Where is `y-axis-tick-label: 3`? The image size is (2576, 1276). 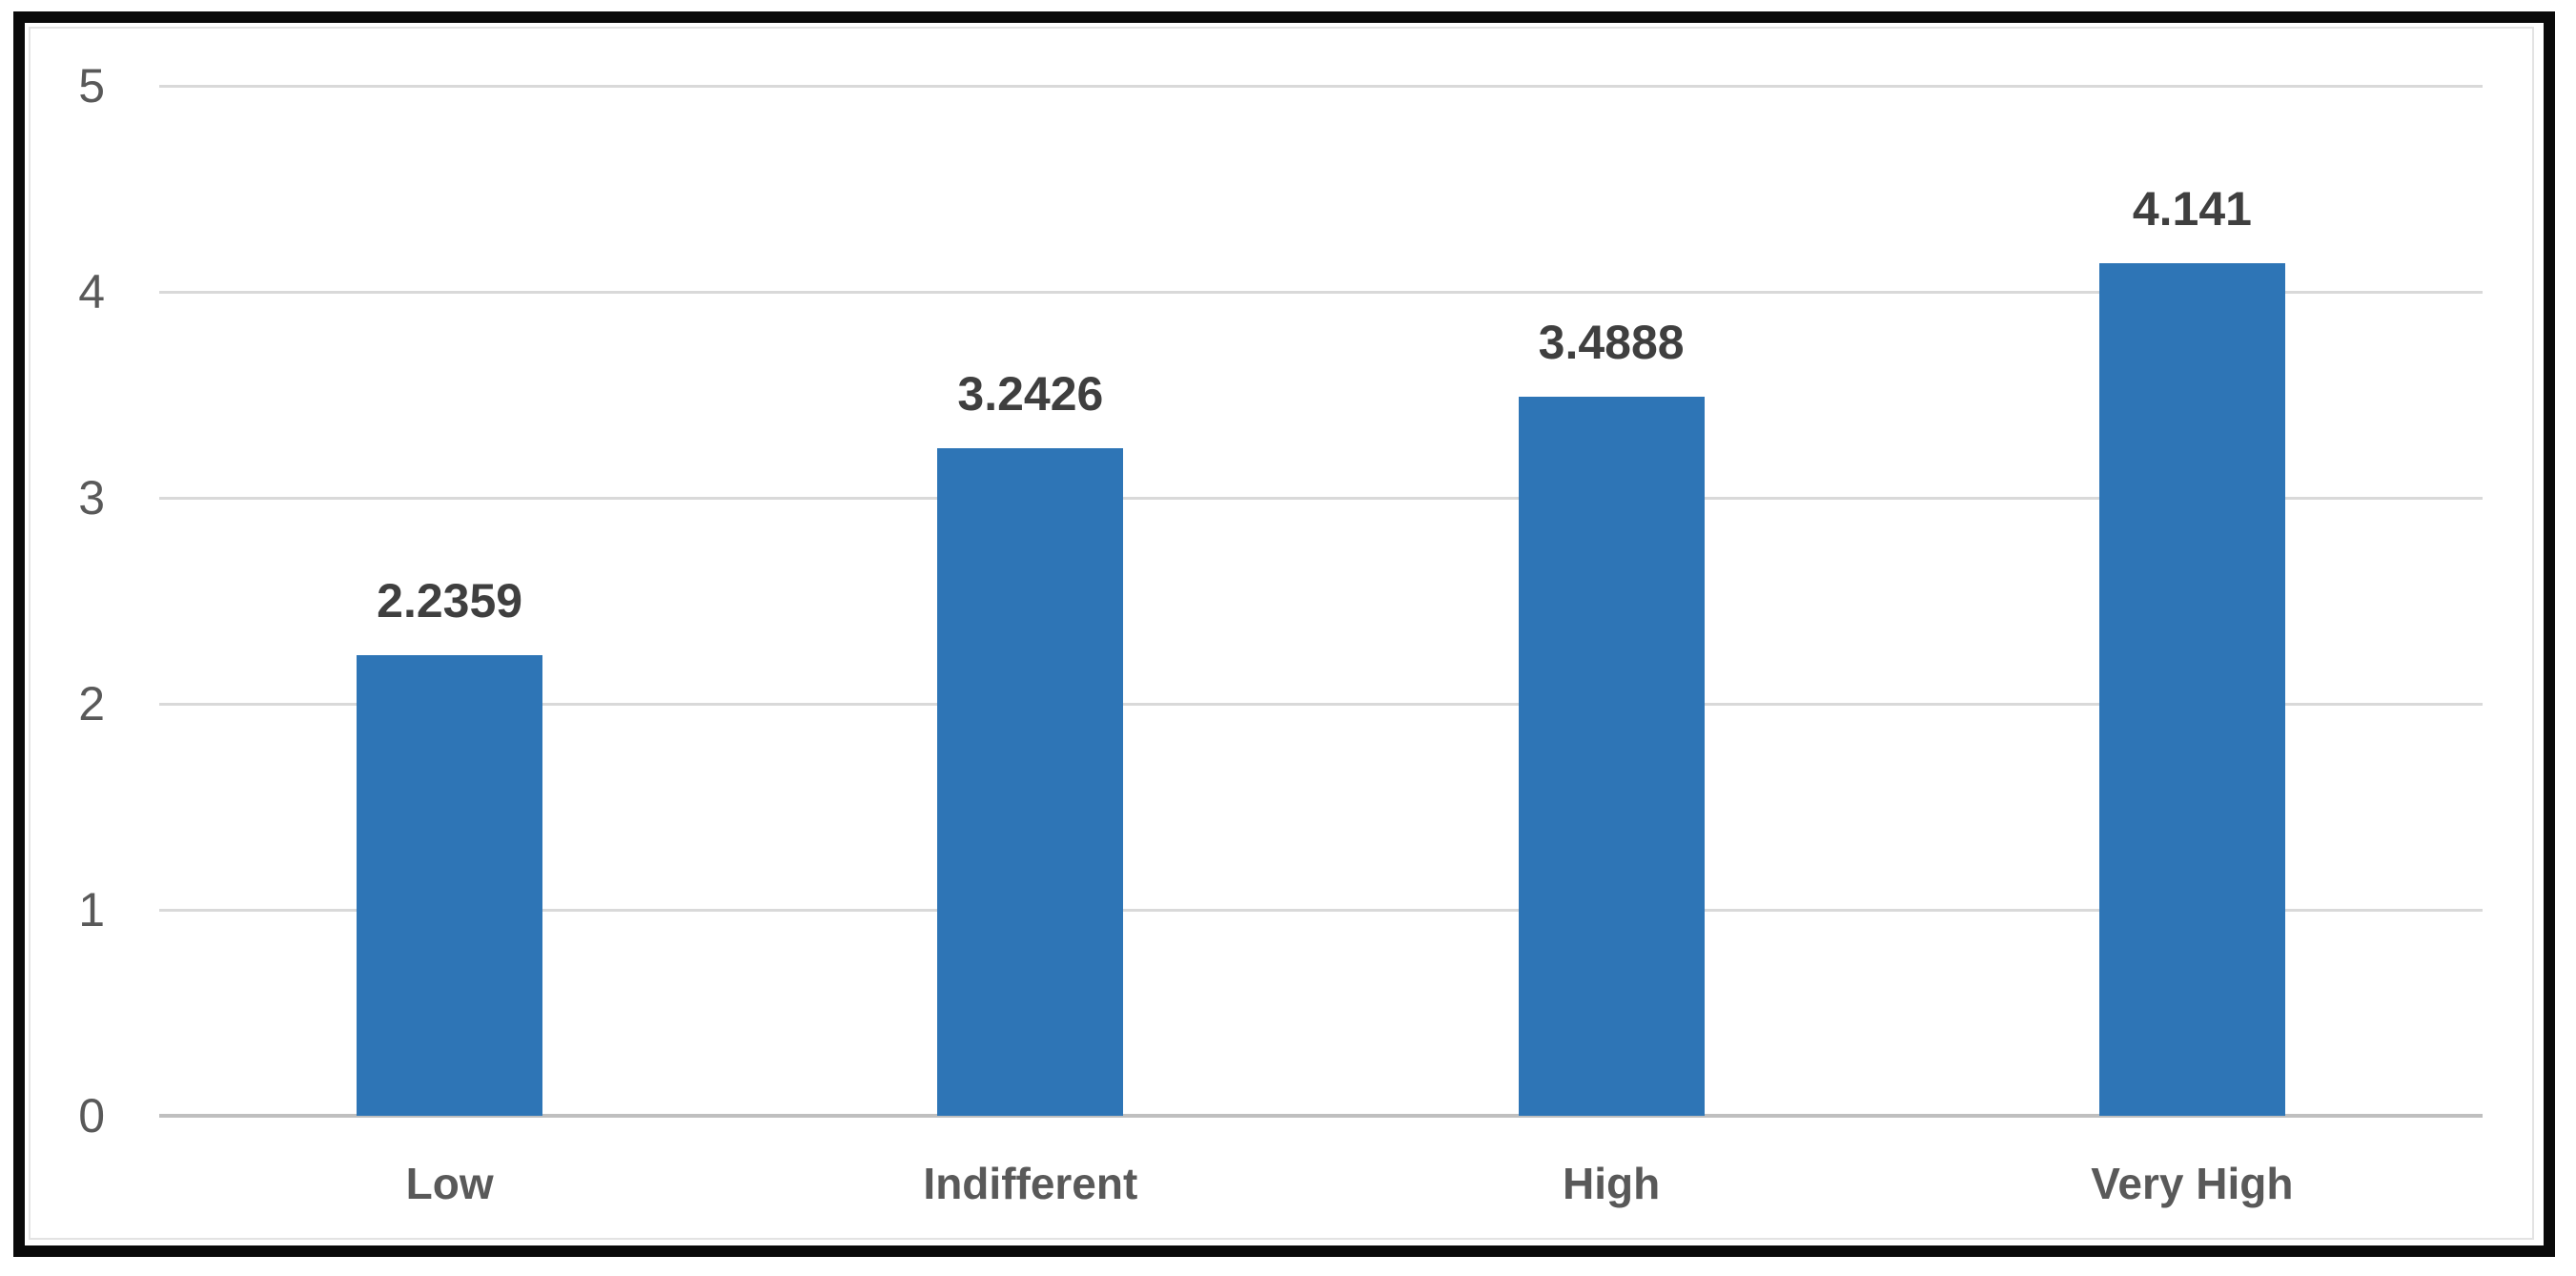 y-axis-tick-label: 3 is located at coordinates (91, 498).